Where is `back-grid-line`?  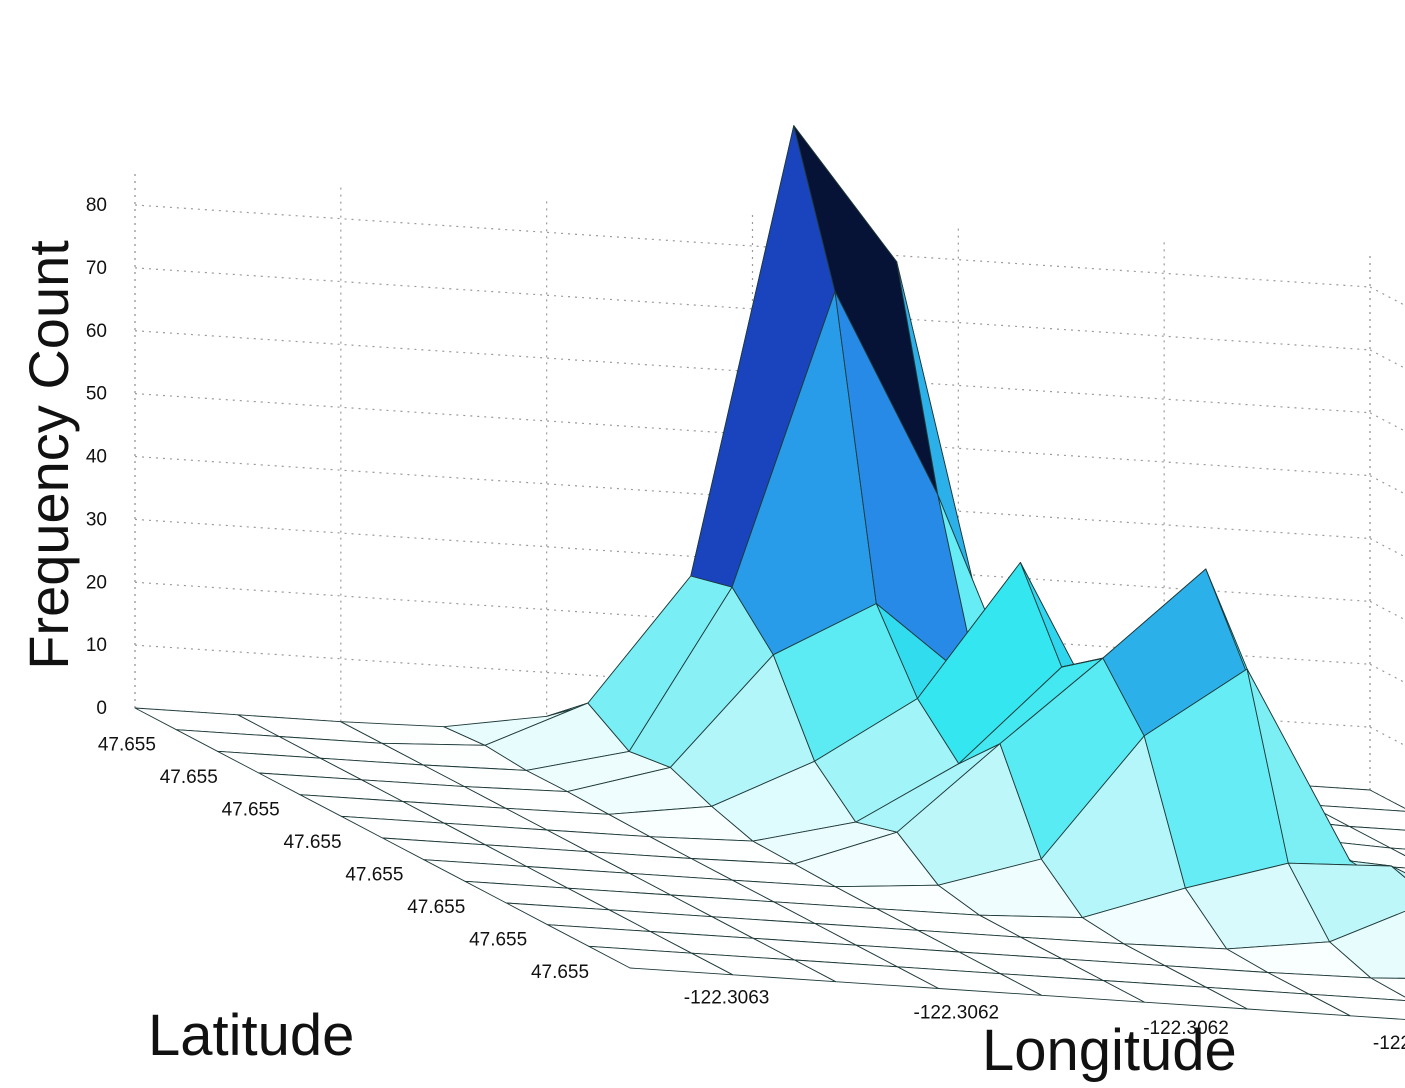 back-grid-line is located at coordinates (752, 246).